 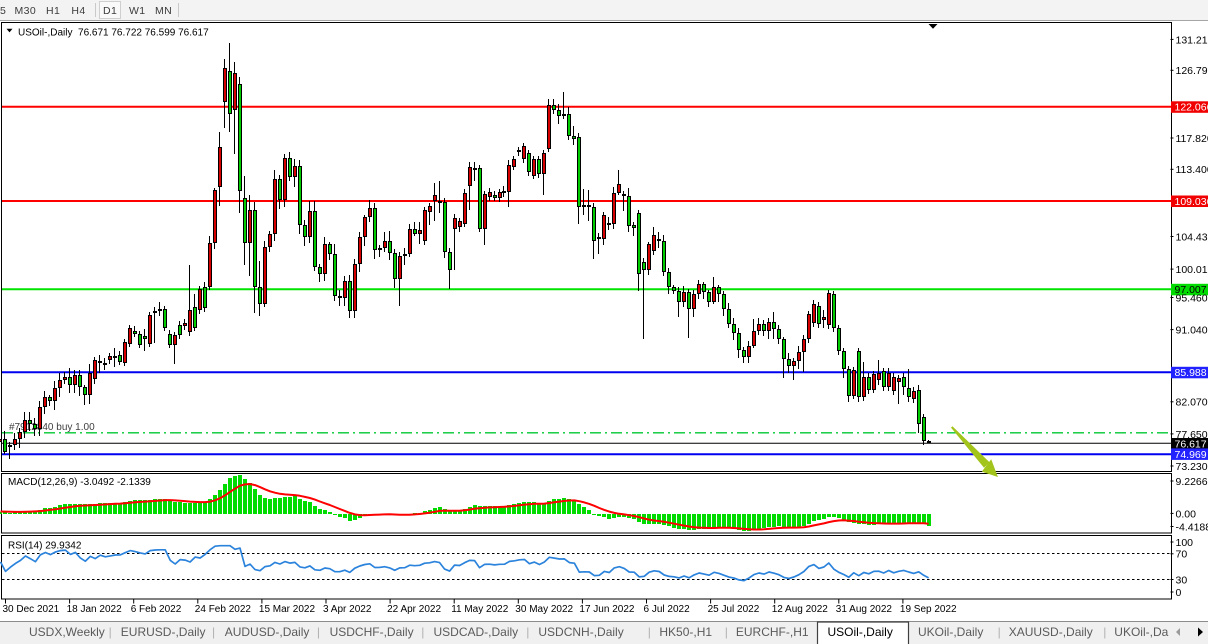 I want to click on svg-text: H4, so click(x=78, y=11).